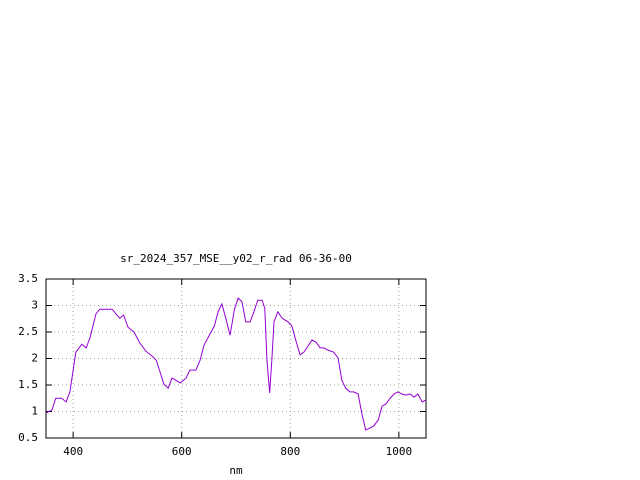 The width and height of the screenshot is (640, 480). What do you see at coordinates (236, 470) in the screenshot?
I see `x-axis-label: nm` at bounding box center [236, 470].